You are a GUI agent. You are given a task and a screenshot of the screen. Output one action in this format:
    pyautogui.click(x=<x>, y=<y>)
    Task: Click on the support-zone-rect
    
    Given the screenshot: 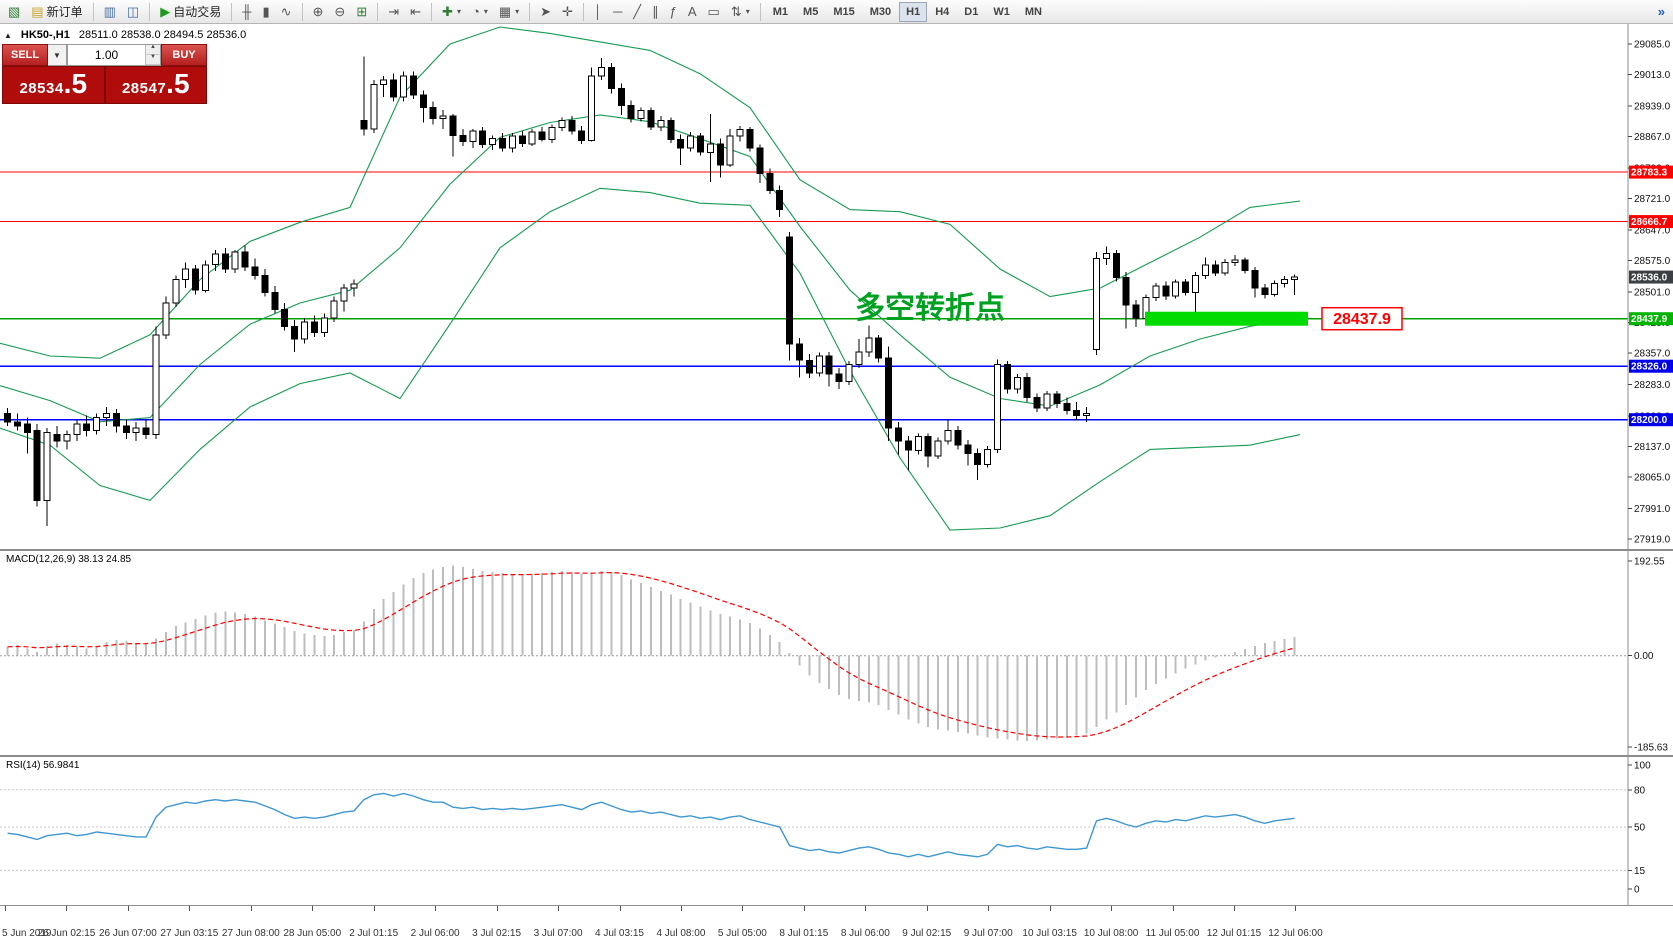 What is the action you would take?
    pyautogui.click(x=1226, y=318)
    